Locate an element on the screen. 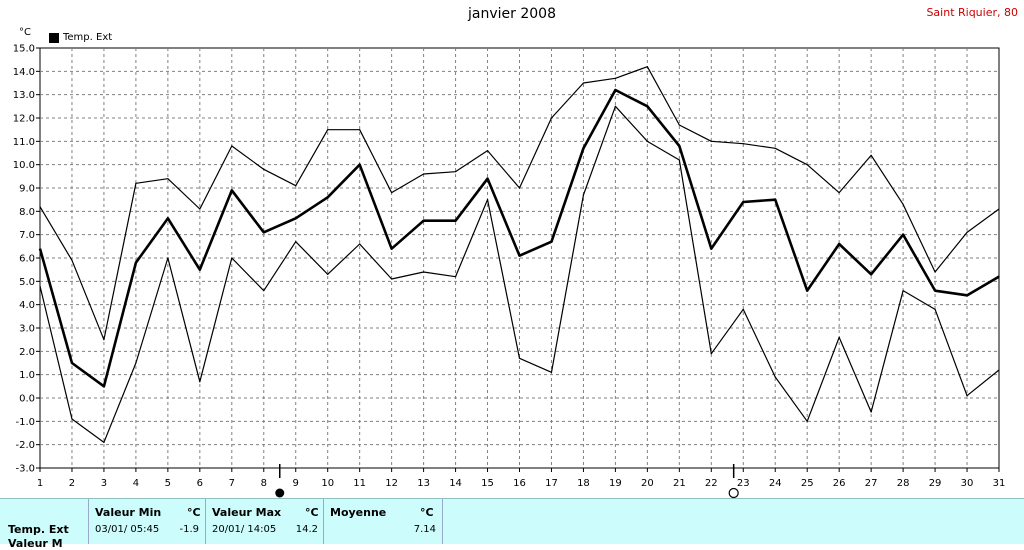 The image size is (1024, 550). y-tick-label: 0.0 is located at coordinates (27, 399).